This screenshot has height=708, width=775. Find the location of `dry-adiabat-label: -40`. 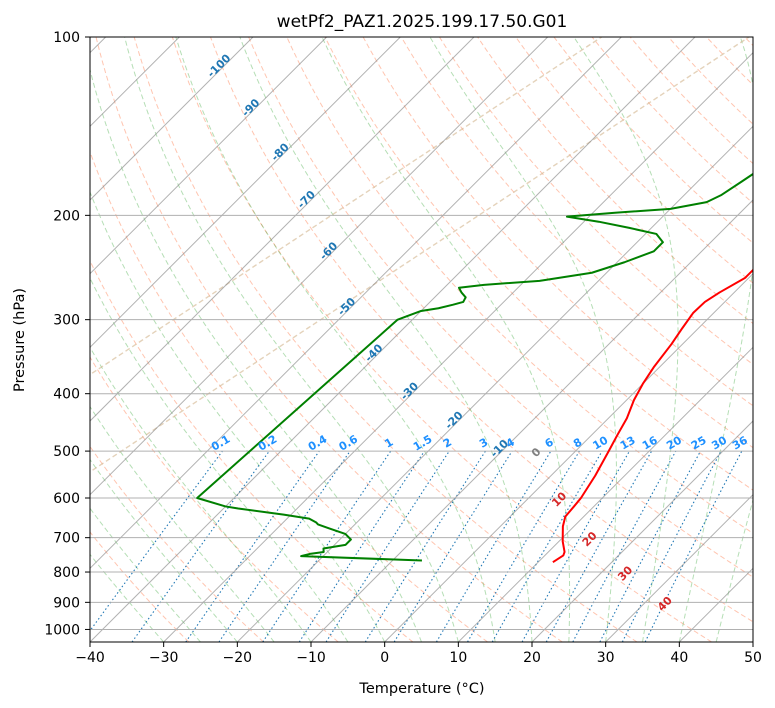

dry-adiabat-label: -40 is located at coordinates (373, 352).